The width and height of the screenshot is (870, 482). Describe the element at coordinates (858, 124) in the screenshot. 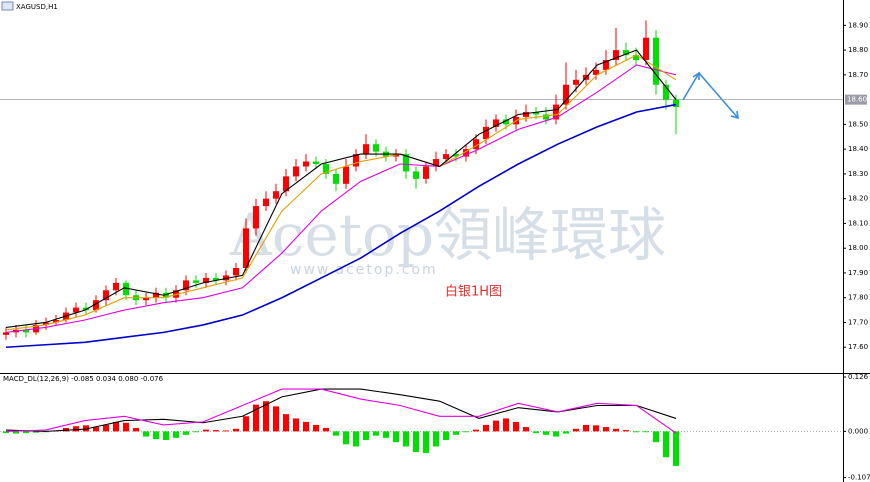

I see `y-tick-label: 18.50` at that location.